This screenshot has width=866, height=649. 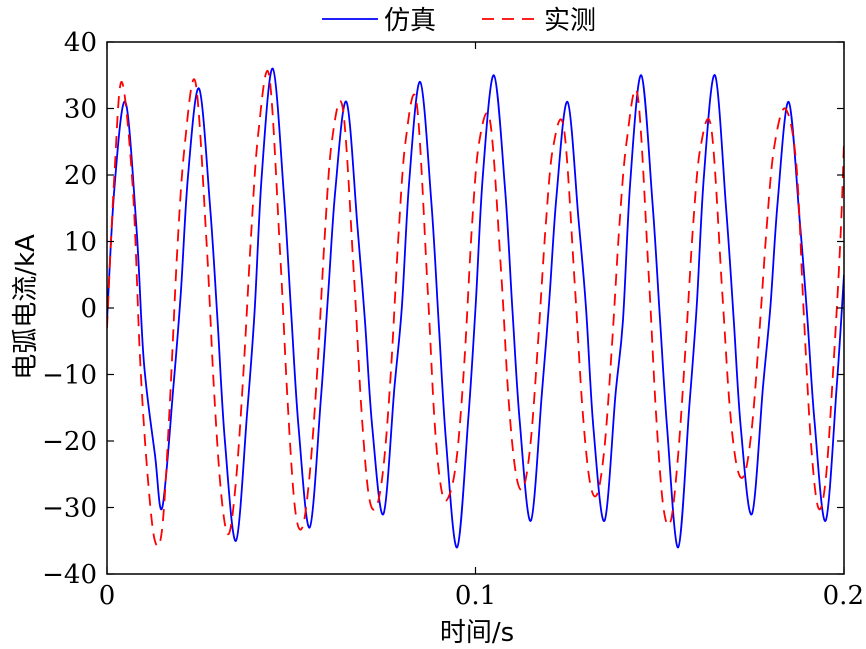 What do you see at coordinates (107, 596) in the screenshot?
I see `x-tick-label: 0` at bounding box center [107, 596].